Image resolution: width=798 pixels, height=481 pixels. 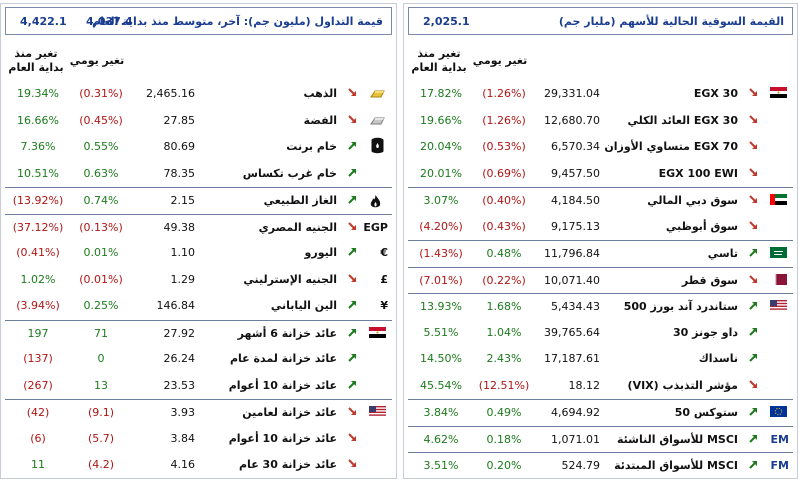 I want to click on ytd-change: (4.20%), so click(x=441, y=226).